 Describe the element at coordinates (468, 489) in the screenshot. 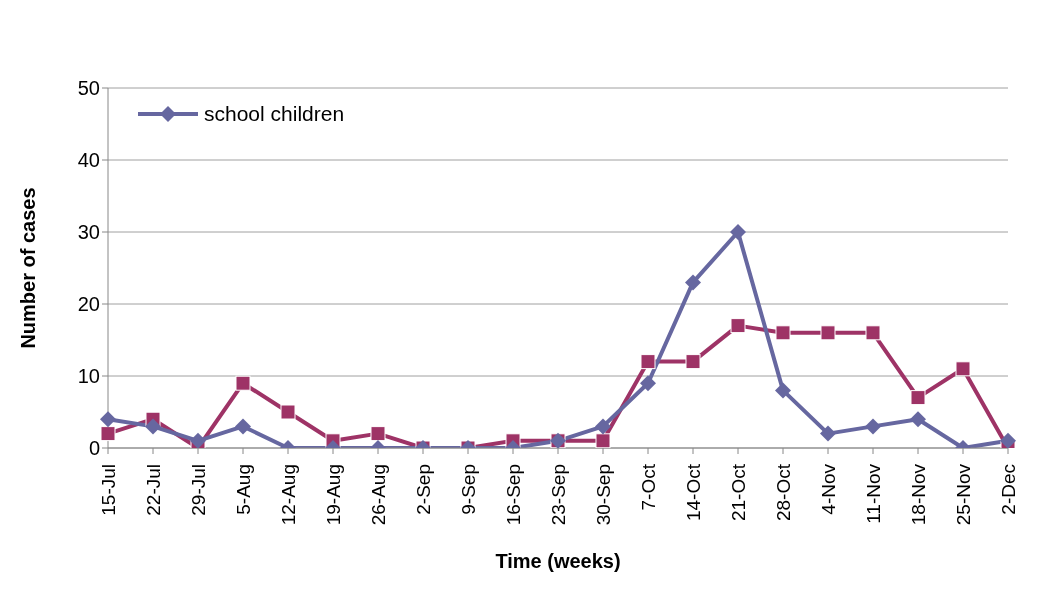

I see `x-tick-label: 9-Sep` at that location.